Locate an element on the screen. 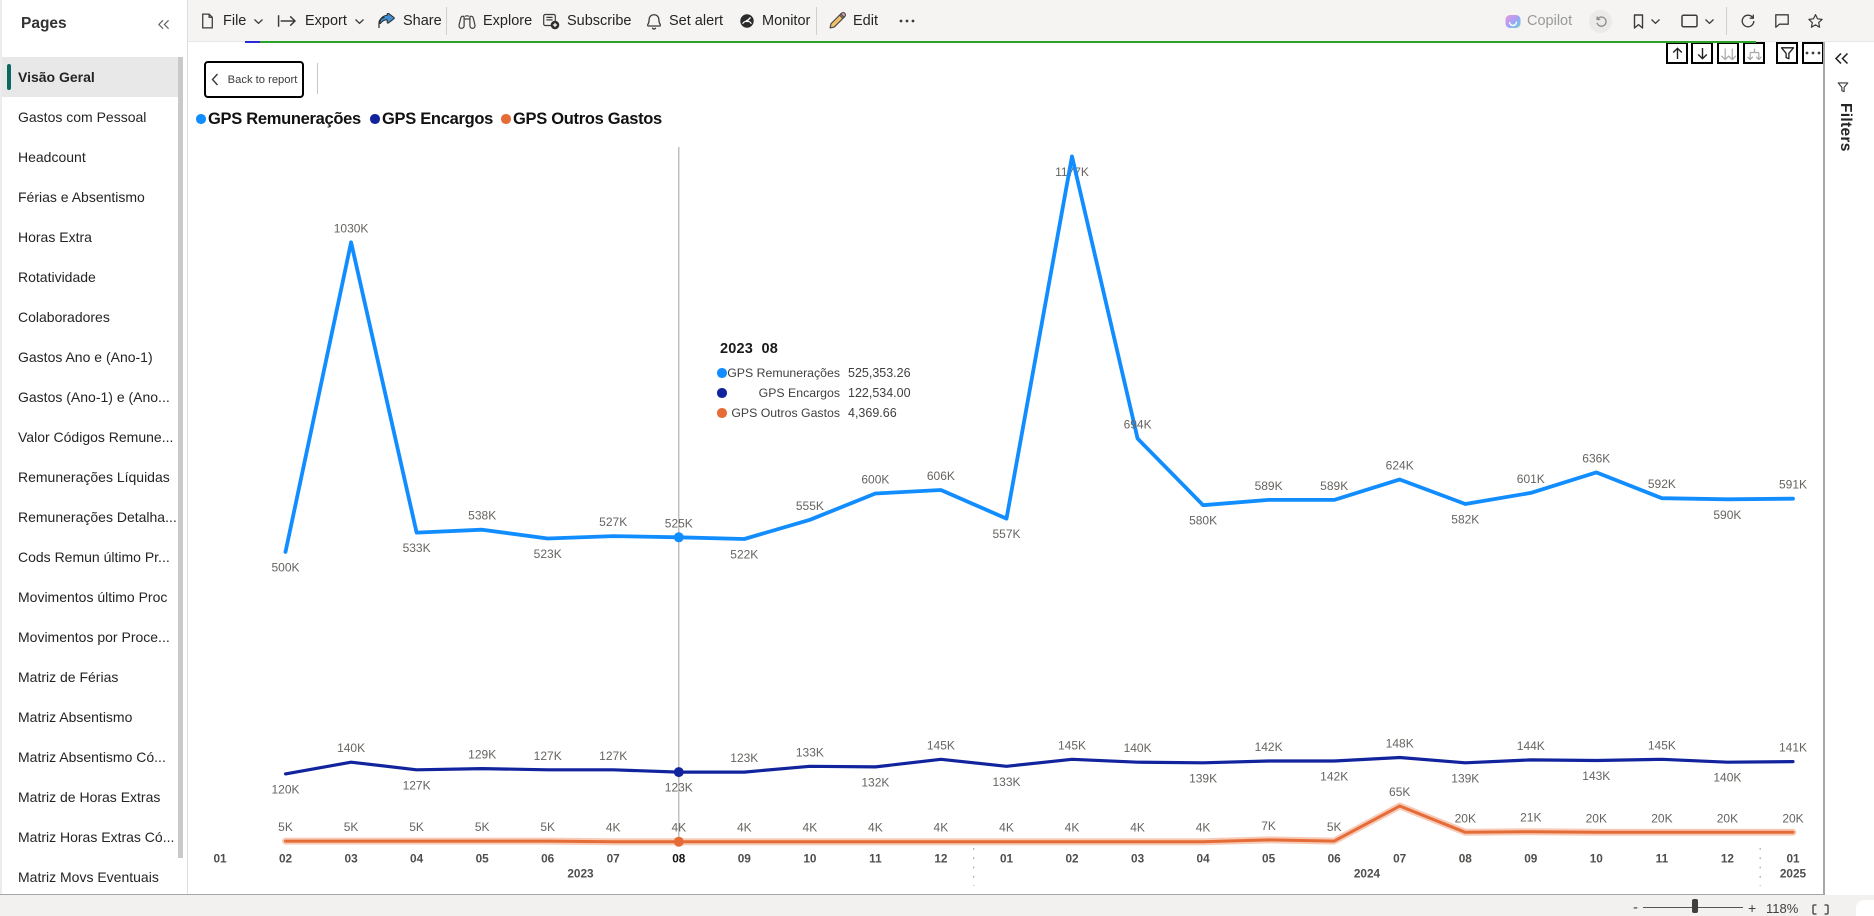  svg-text: 580K is located at coordinates (1203, 521).